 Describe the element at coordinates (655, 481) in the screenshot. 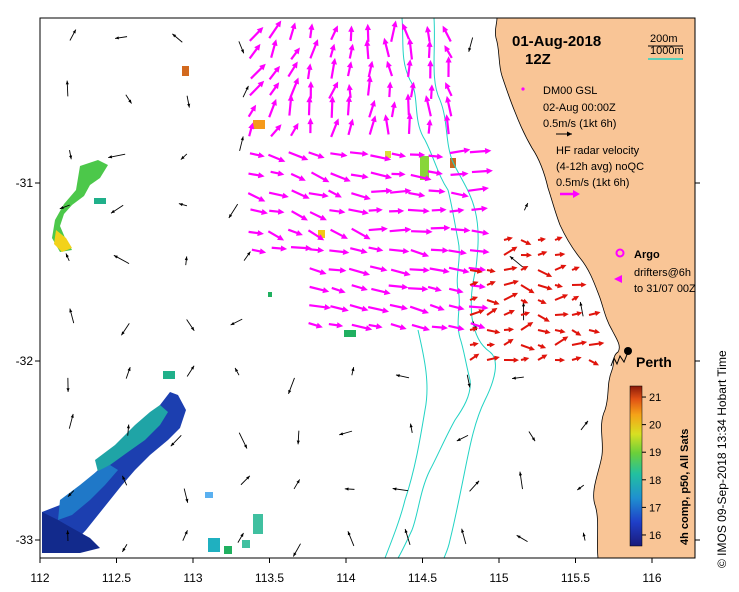

I see `colorbar-tick-label: 18` at that location.